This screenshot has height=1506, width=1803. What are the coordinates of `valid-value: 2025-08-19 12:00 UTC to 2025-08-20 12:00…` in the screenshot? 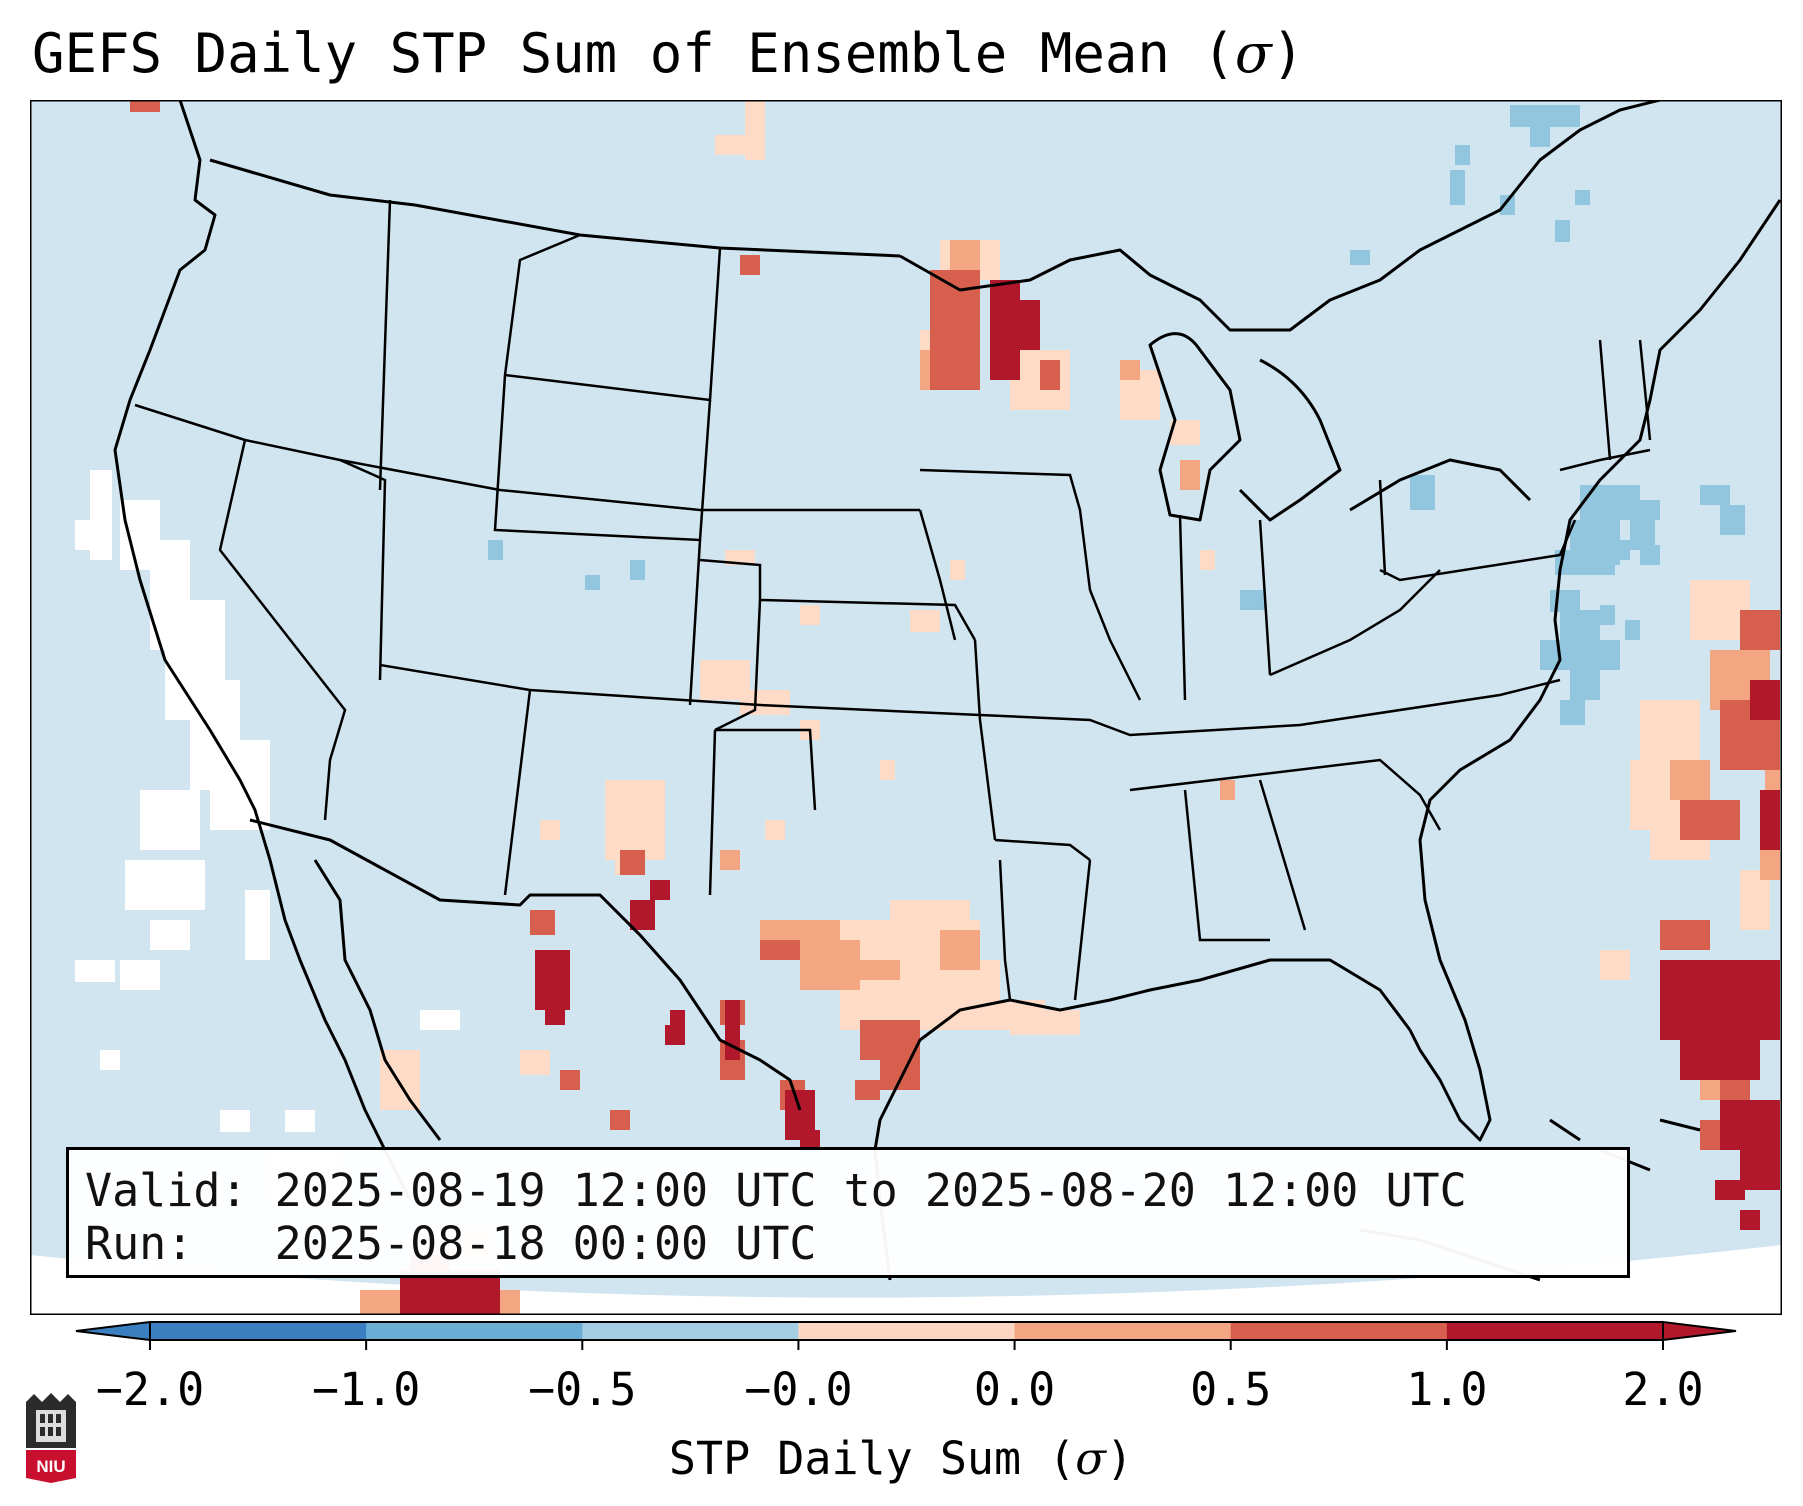 It's located at (870, 1190).